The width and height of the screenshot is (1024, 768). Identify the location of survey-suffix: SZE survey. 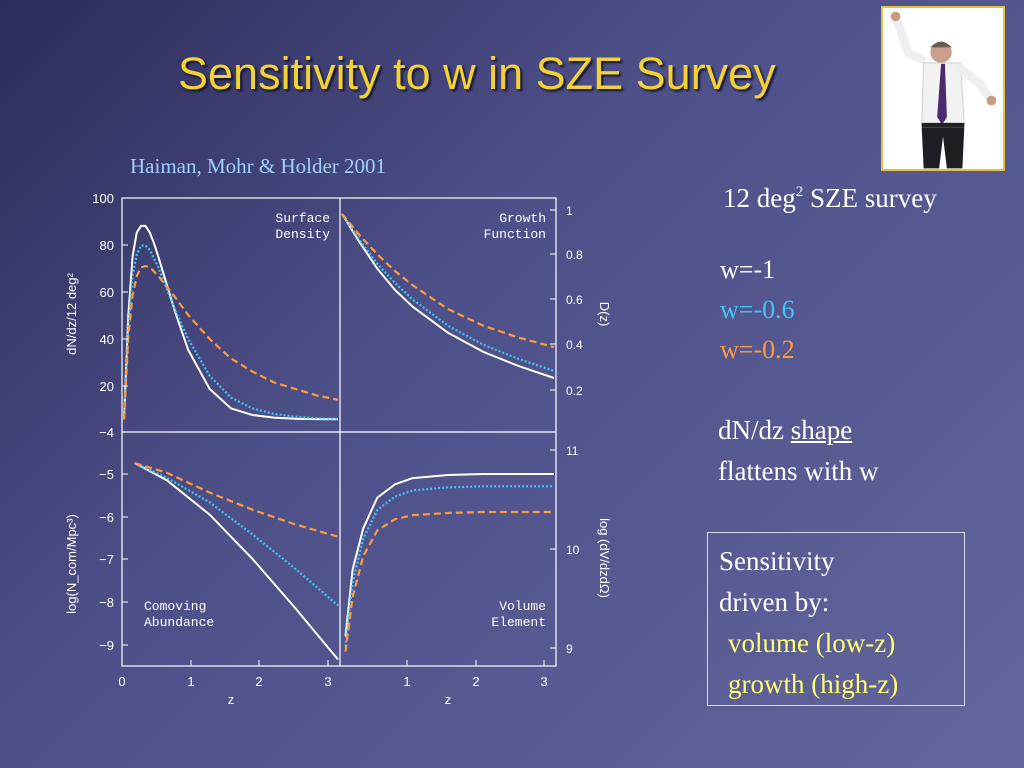
(870, 198).